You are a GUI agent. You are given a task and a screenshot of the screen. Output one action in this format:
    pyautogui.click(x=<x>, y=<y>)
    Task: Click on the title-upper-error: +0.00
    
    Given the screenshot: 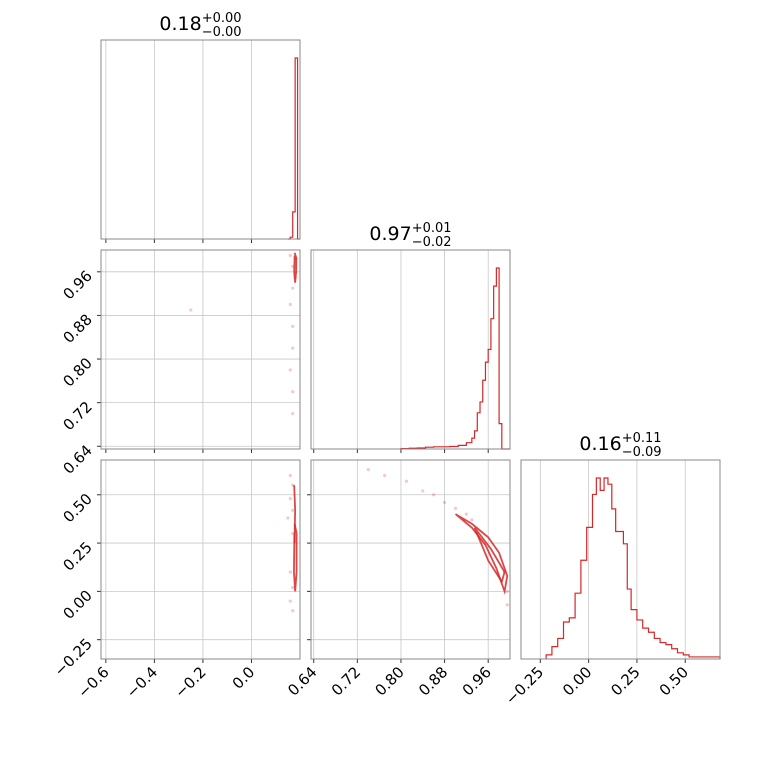 What is the action you would take?
    pyautogui.click(x=222, y=18)
    